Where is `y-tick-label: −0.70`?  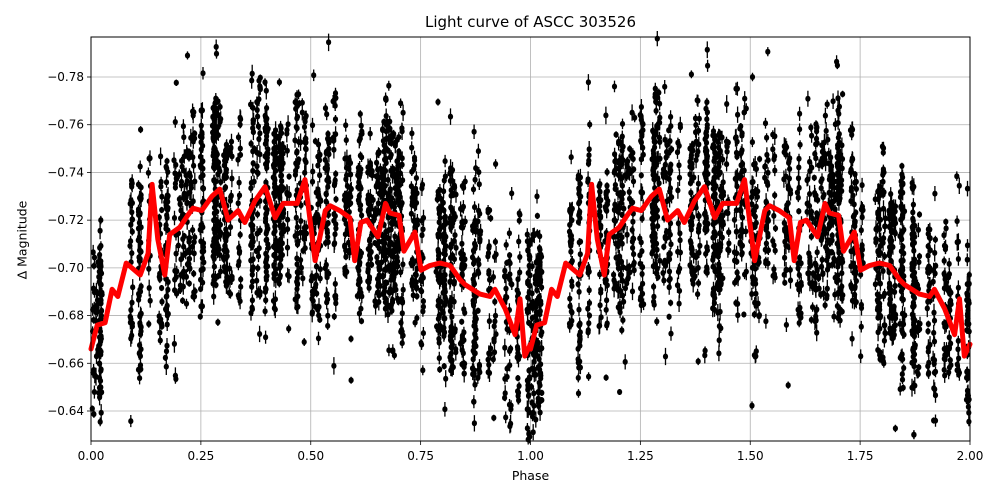 y-tick-label: −0.70 is located at coordinates (65, 268).